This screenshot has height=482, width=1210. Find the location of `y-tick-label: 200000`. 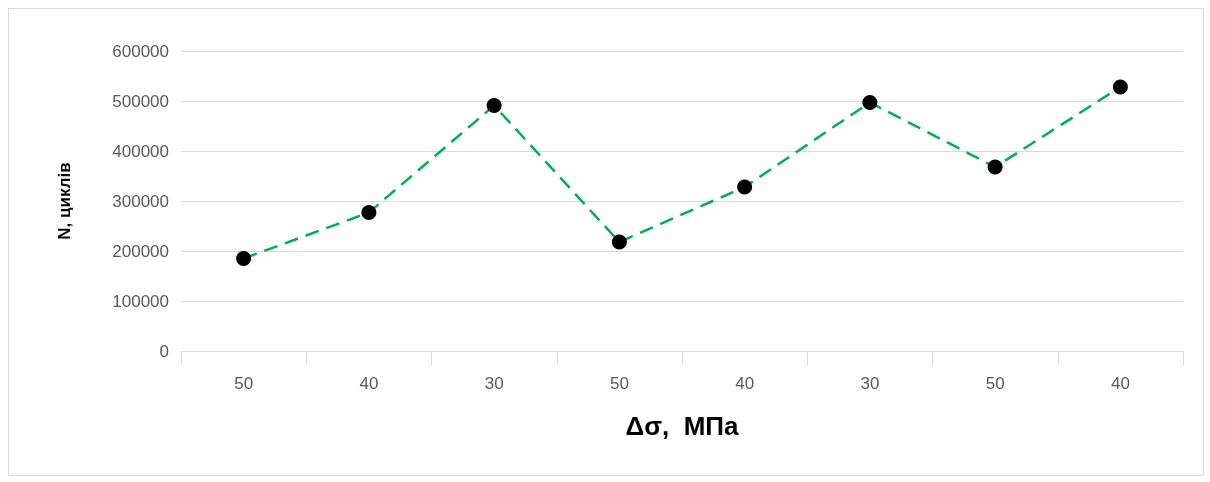

y-tick-label: 200000 is located at coordinates (140, 251).